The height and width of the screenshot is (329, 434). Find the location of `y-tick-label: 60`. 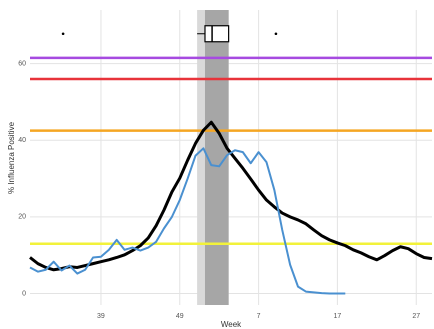

y-tick-label: 60 is located at coordinates (22, 63).